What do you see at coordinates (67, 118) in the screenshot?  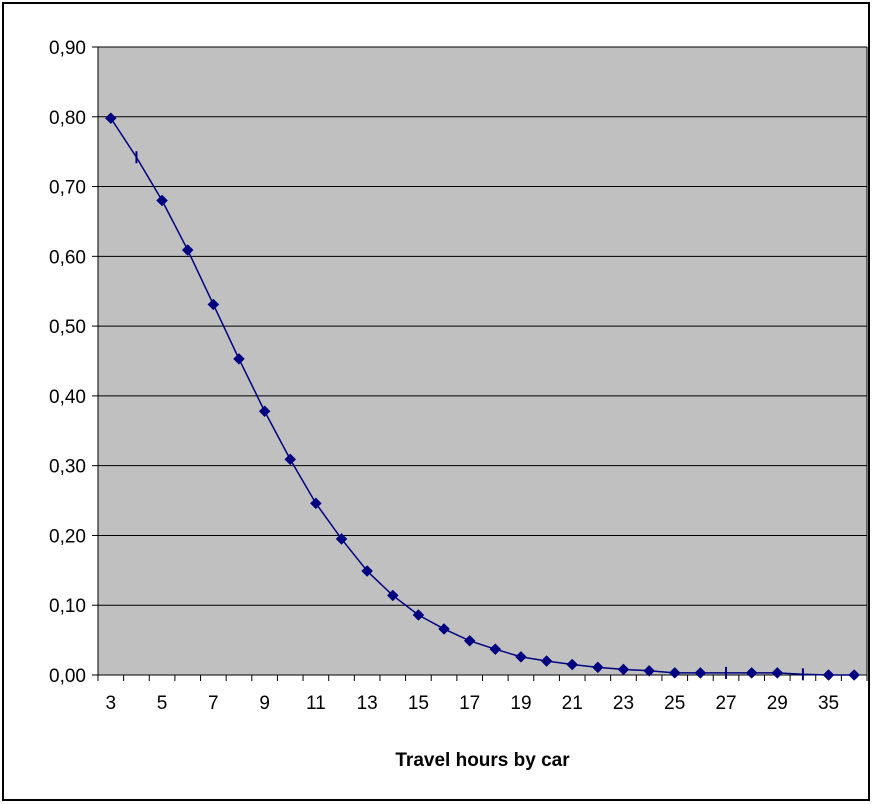 I see `y-tick-label: 0,80` at bounding box center [67, 118].